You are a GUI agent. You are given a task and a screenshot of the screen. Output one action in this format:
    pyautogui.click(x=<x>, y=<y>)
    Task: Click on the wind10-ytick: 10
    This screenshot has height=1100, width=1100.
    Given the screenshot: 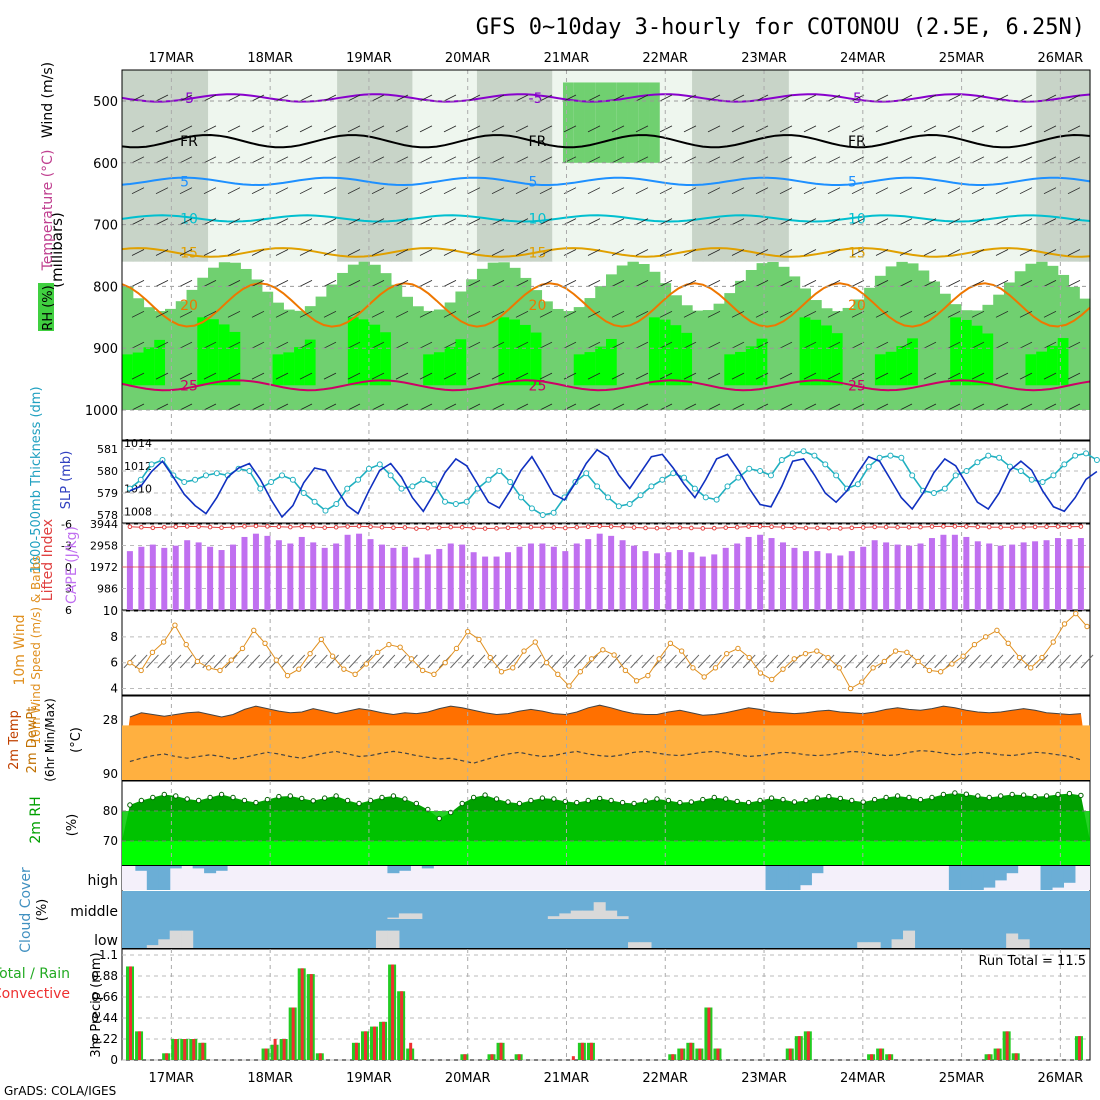 What is the action you would take?
    pyautogui.click(x=110, y=611)
    